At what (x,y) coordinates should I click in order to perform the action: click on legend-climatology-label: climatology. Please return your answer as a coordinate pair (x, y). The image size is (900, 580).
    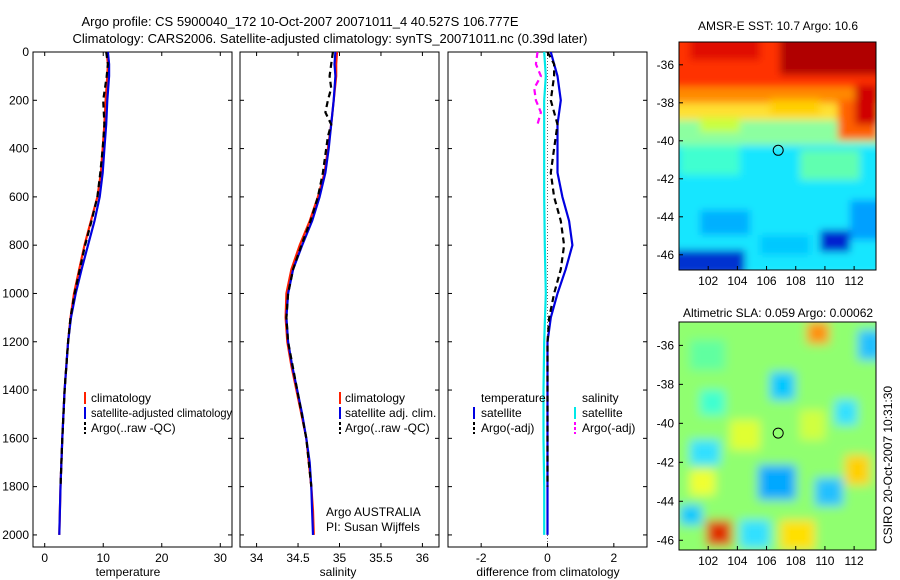
    Looking at the image, I should click on (121, 398).